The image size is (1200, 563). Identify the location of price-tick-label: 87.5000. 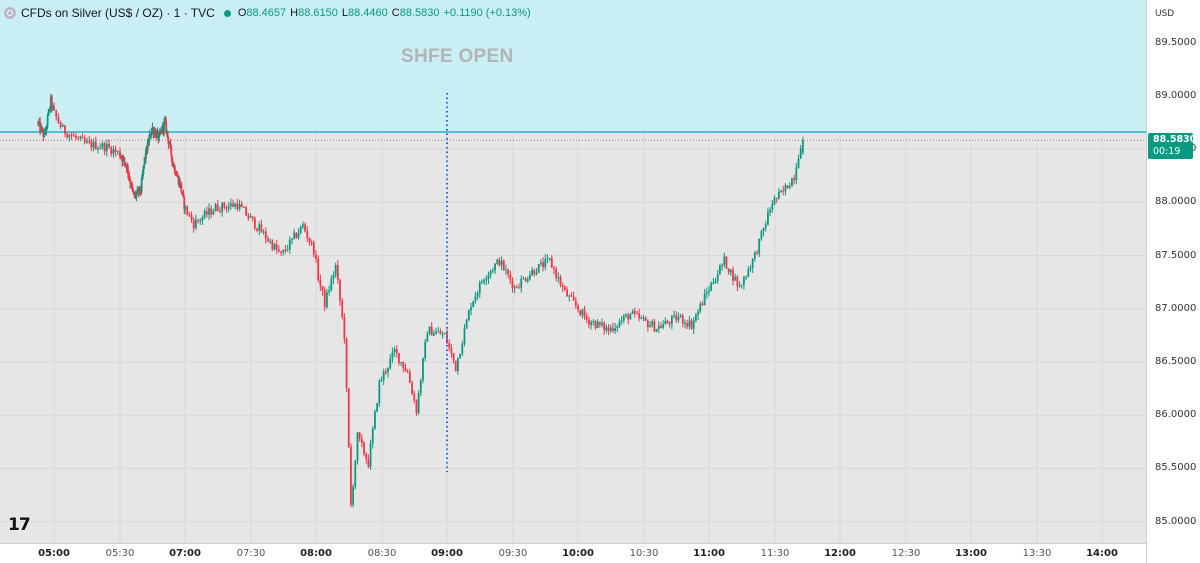
(1176, 255).